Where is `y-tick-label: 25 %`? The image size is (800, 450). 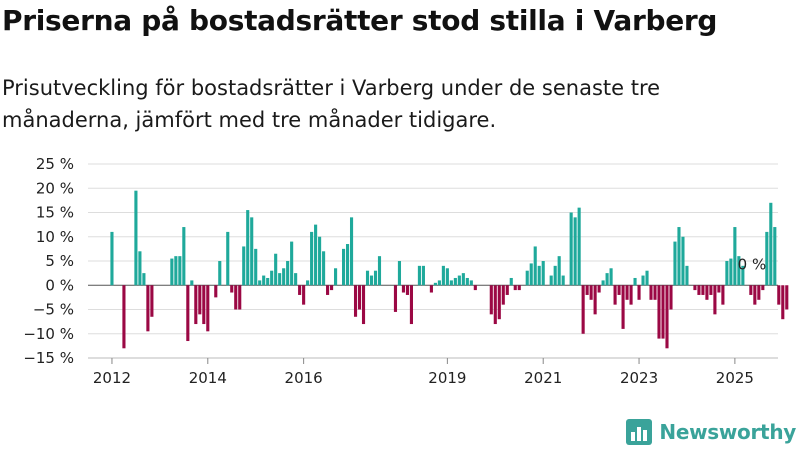
y-tick-label: 25 % is located at coordinates (55, 164).